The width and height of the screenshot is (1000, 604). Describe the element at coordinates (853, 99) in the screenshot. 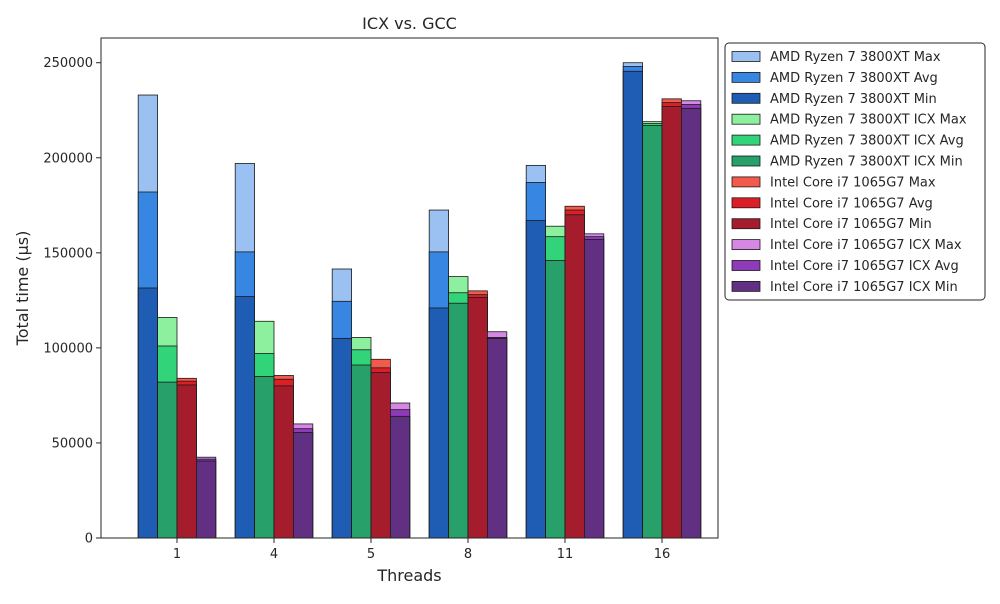

I see `legend-label: AMD Ryzen 7 3800XT Min` at that location.